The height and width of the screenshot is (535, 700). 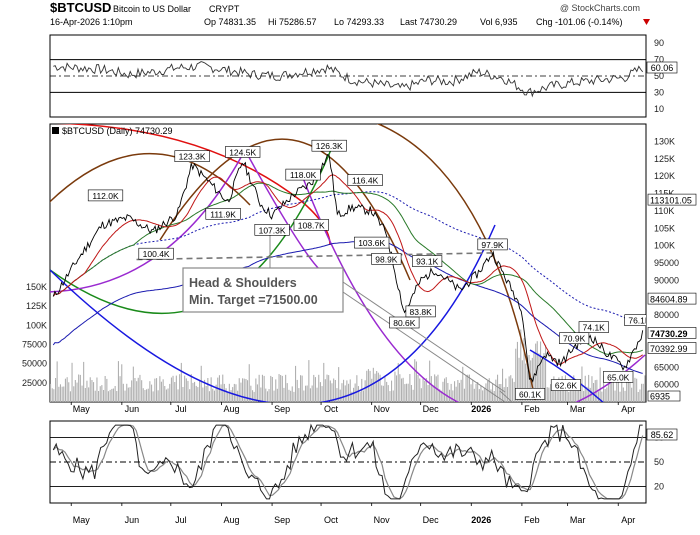 What do you see at coordinates (566, 386) in the screenshot?
I see `trough-label: 62.6K` at bounding box center [566, 386].